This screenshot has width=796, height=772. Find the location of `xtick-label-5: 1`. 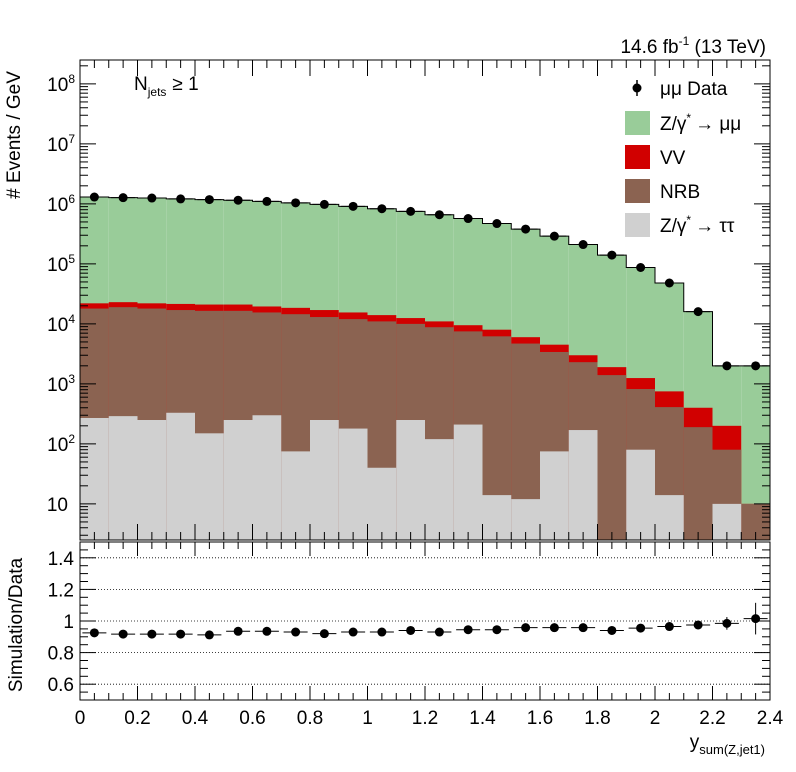

xtick-label-5: 1 is located at coordinates (367, 718).